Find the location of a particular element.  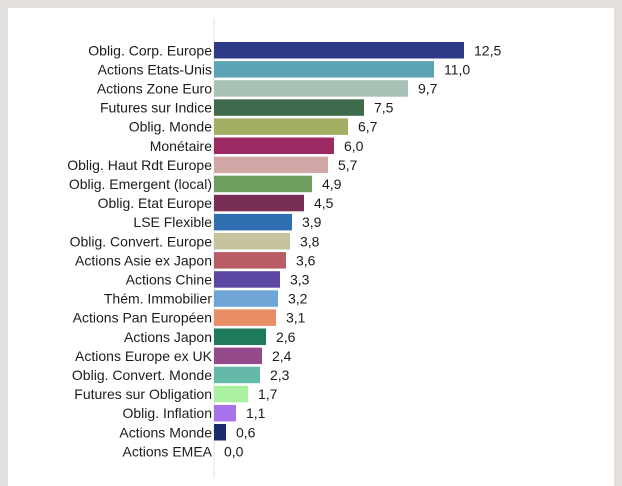

value-label: 0,6 is located at coordinates (246, 432).